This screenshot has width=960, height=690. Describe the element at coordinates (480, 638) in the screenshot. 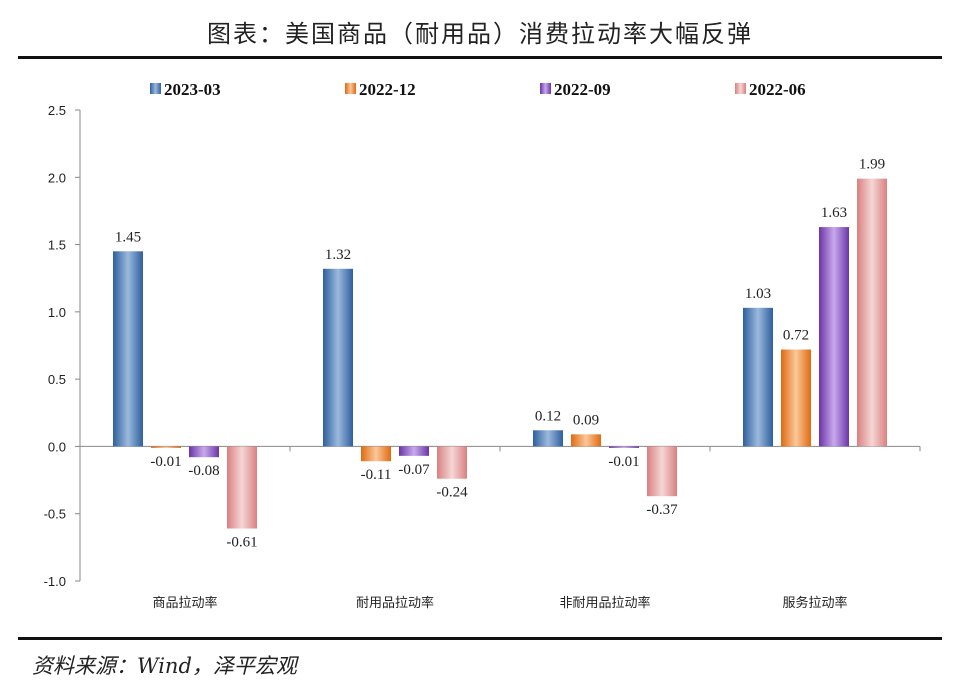

I see `bottom-divider` at that location.